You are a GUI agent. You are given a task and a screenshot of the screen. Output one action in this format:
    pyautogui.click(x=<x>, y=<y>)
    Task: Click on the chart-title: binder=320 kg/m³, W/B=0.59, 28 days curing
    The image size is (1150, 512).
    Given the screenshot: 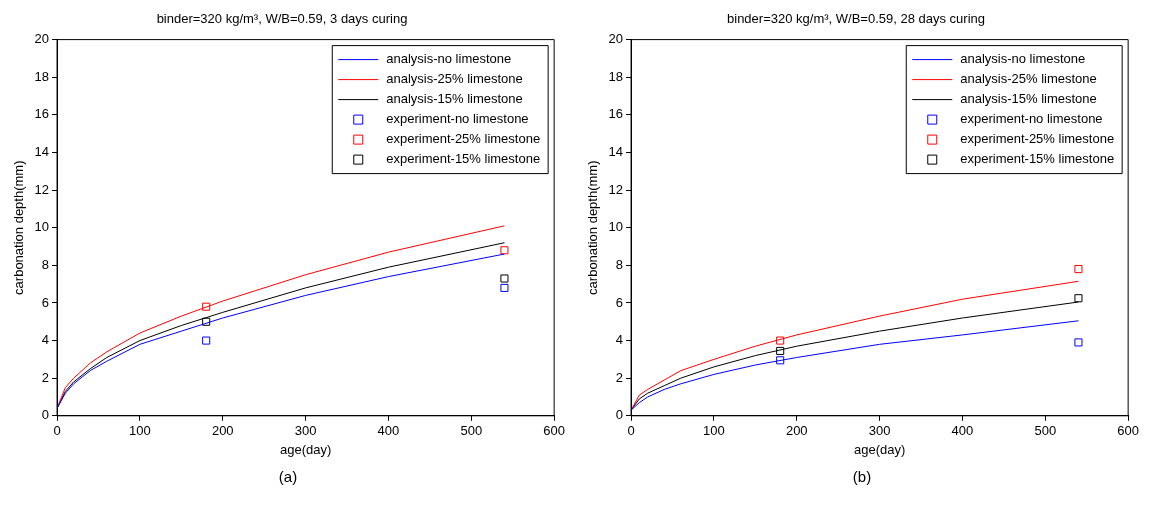 What is the action you would take?
    pyautogui.click(x=856, y=19)
    